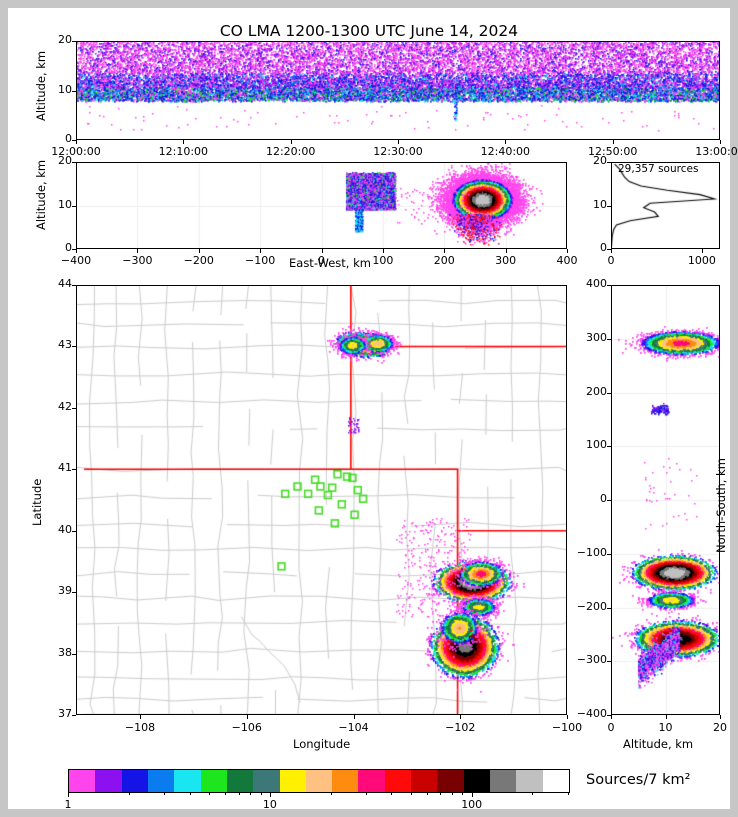 The width and height of the screenshot is (738, 817). Describe the element at coordinates (665, 727) in the screenshot. I see `ns-xtick-label: 10` at that location.